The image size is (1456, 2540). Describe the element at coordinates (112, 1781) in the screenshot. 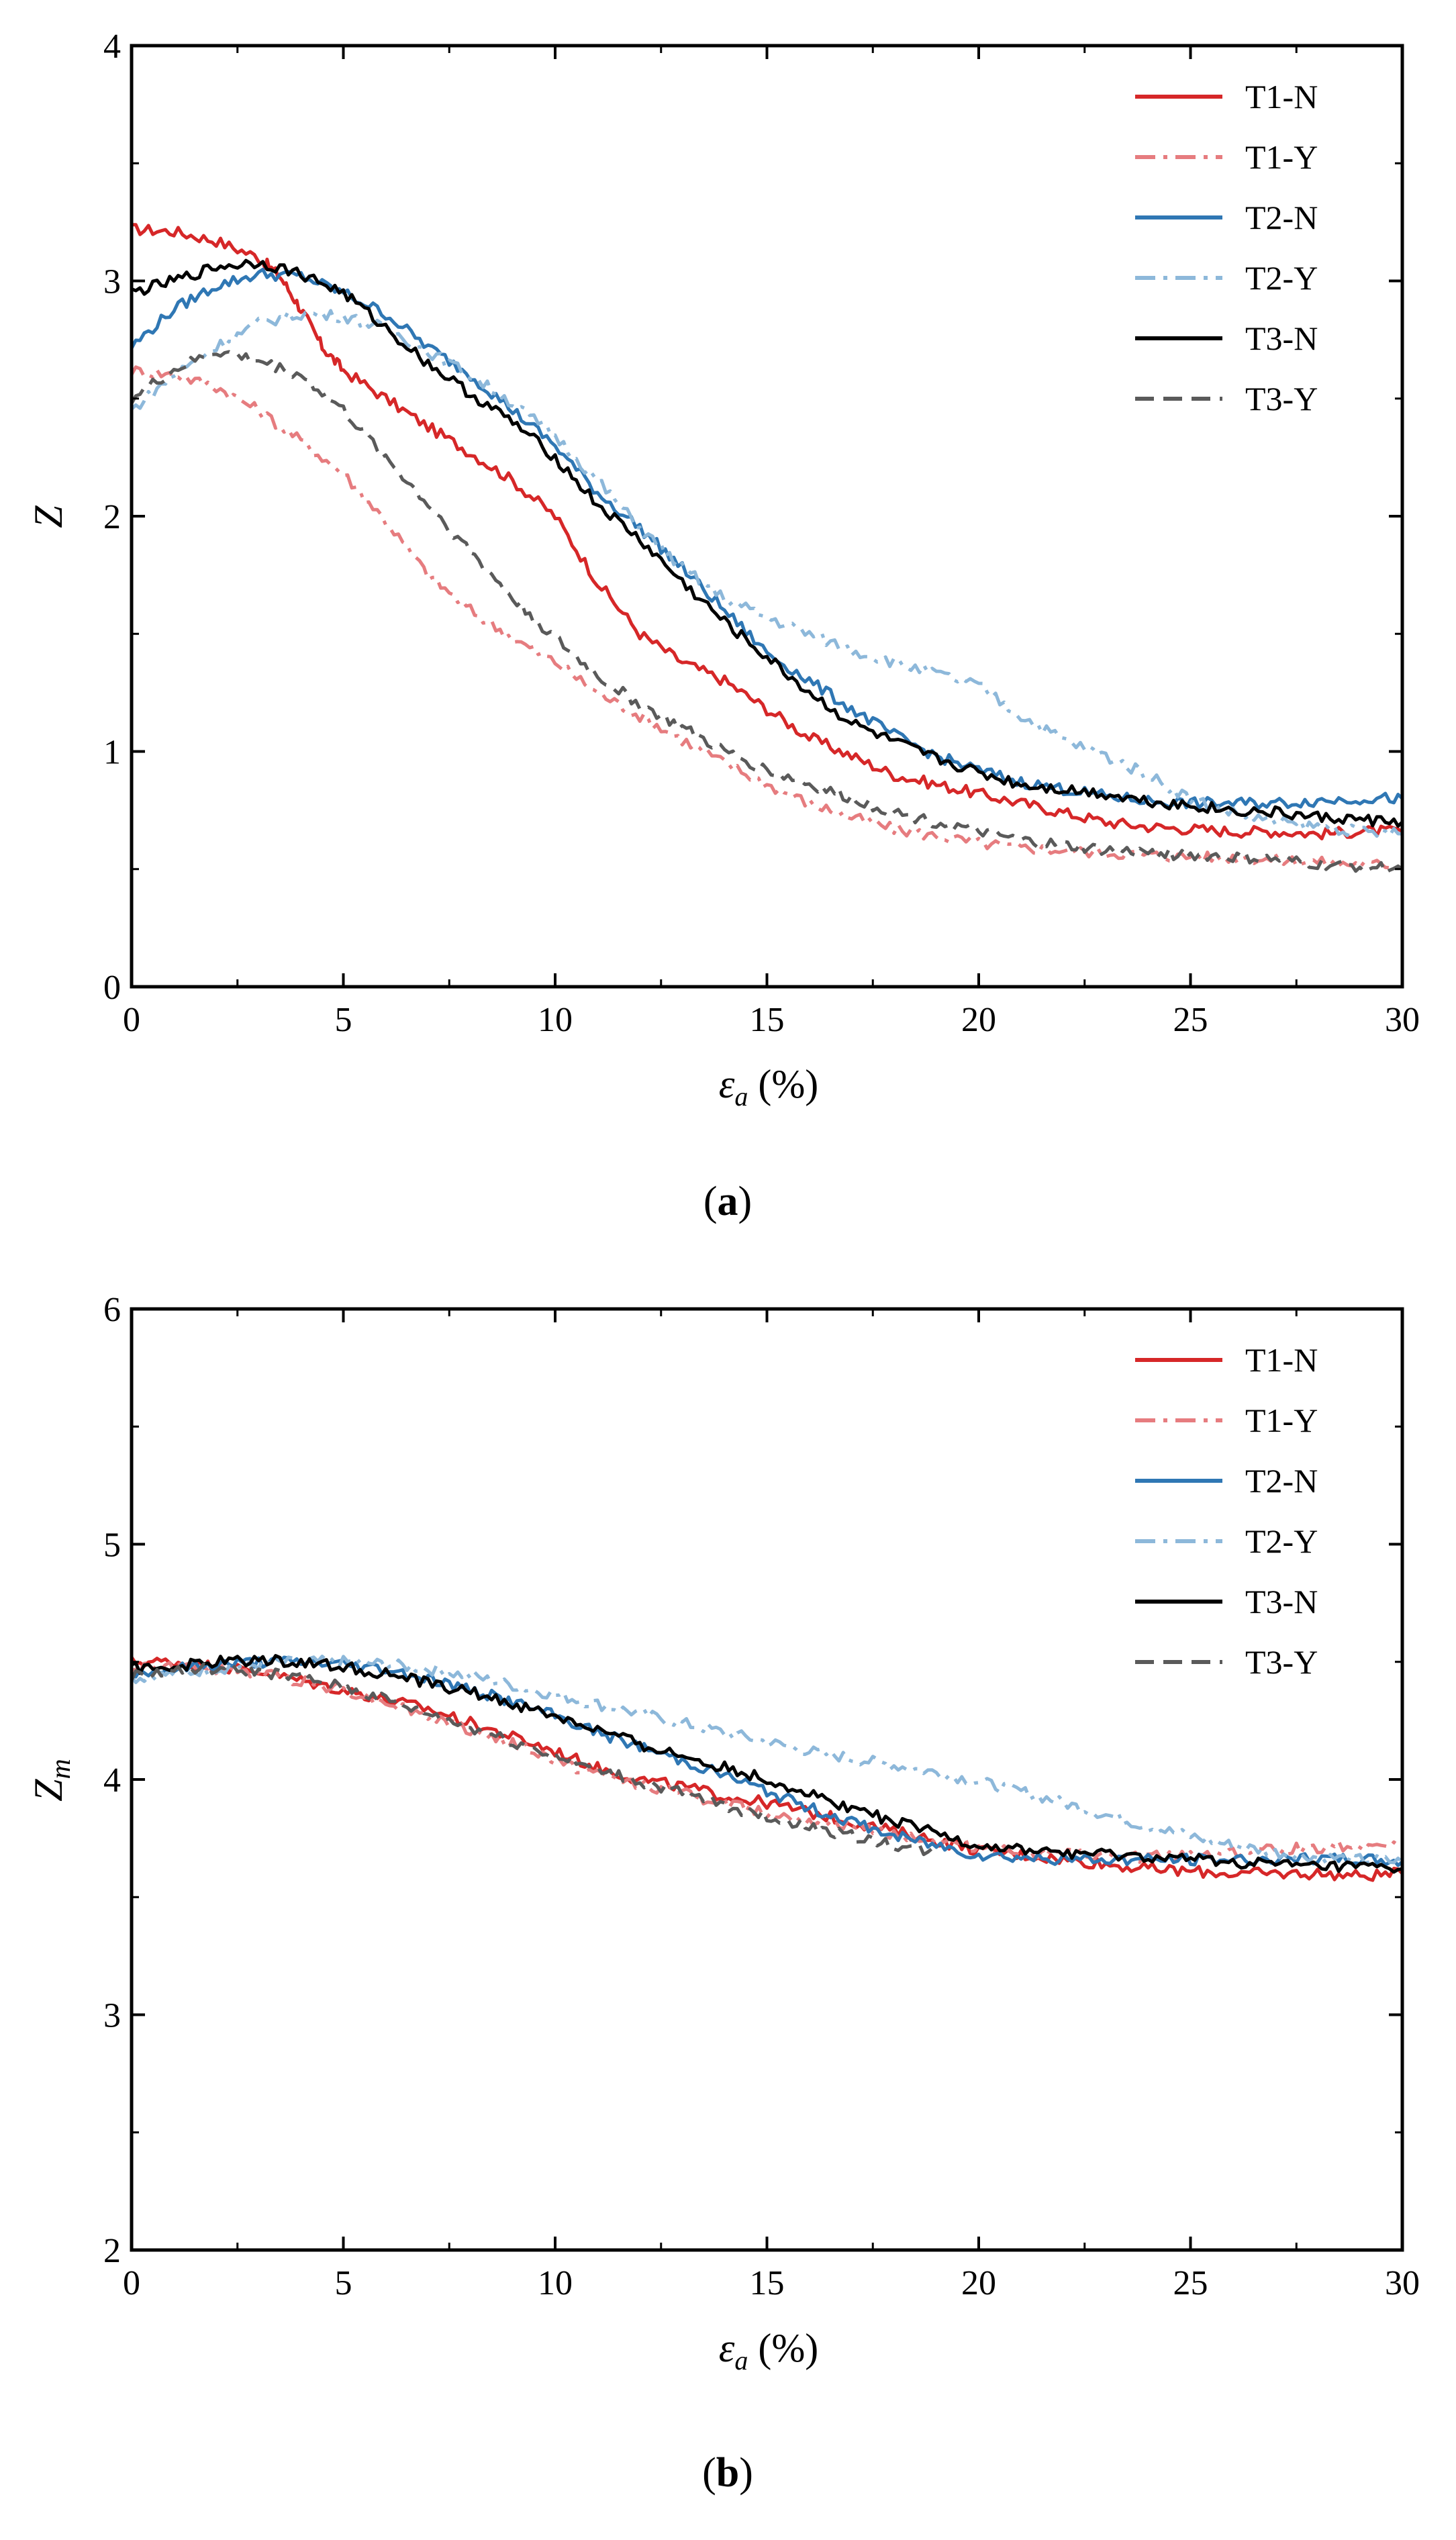

I see `y-tick-label-b: 4` at that location.